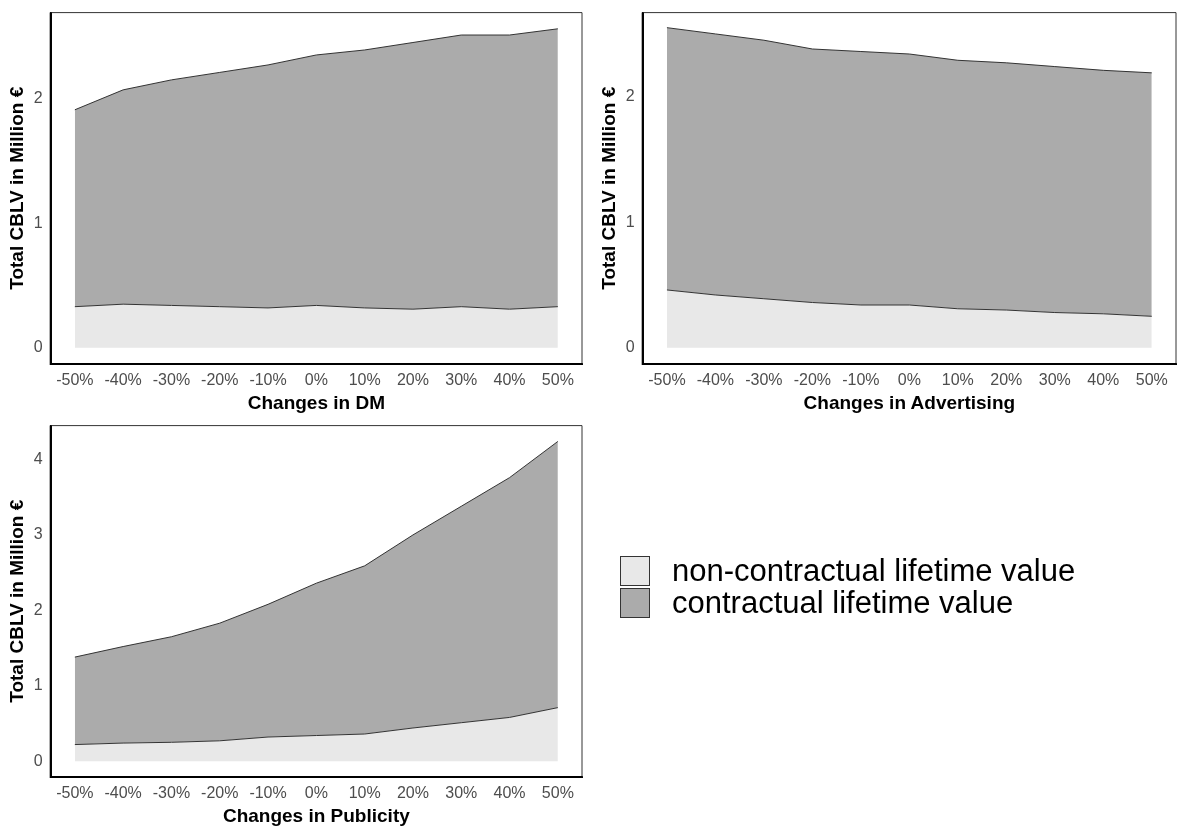 Image resolution: width=1184 pixels, height=828 pixels. Describe the element at coordinates (38, 534) in the screenshot. I see `y-tick-label: 3` at that location.